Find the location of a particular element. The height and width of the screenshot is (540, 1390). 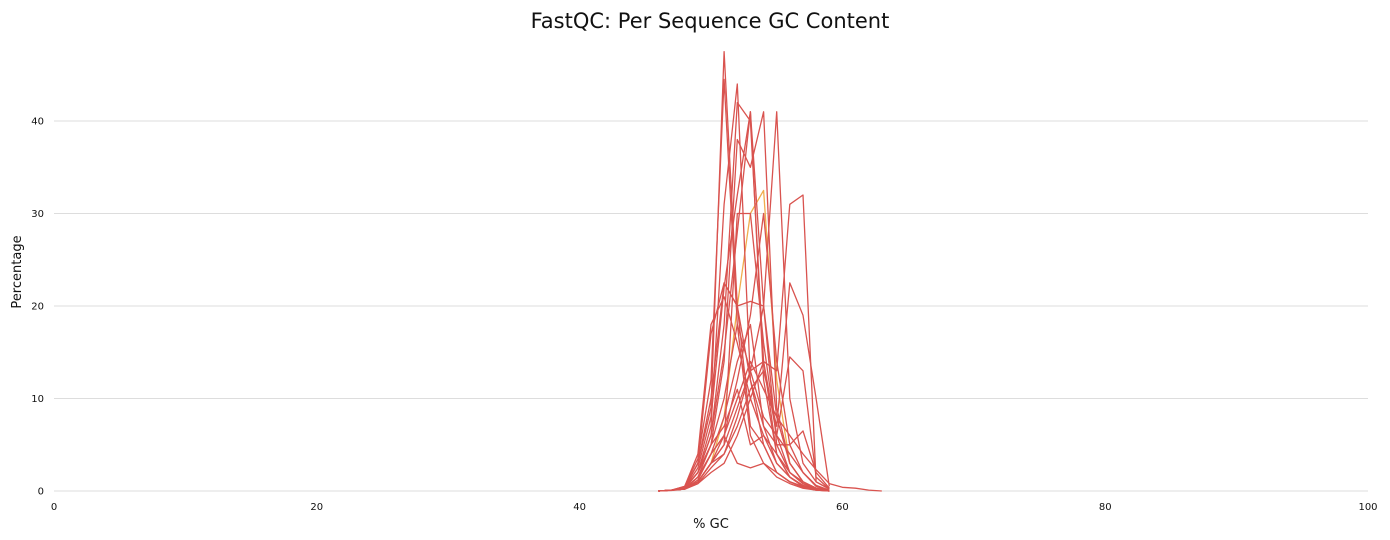

x-tick-label: 40 is located at coordinates (579, 507).